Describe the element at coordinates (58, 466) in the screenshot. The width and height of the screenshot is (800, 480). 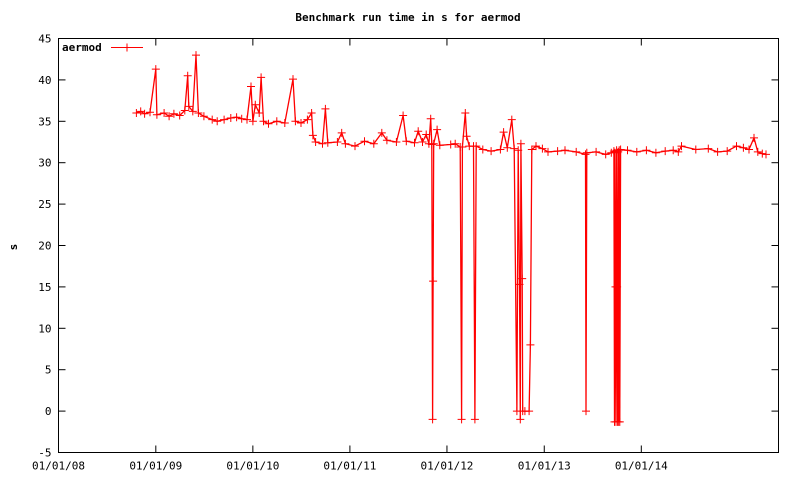
I see `x-tick-label: 01/01/08` at that location.